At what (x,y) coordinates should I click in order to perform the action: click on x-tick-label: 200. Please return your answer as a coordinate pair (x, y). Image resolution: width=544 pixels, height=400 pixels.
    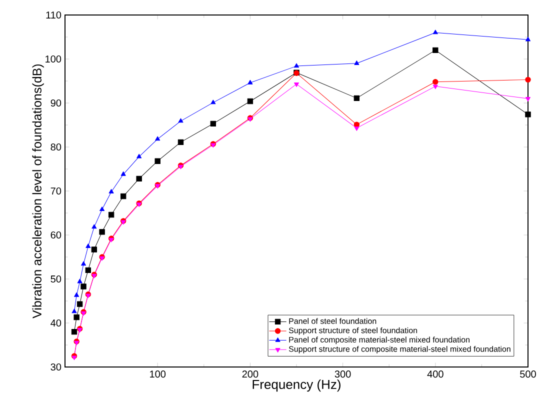
    Looking at the image, I should click on (250, 374).